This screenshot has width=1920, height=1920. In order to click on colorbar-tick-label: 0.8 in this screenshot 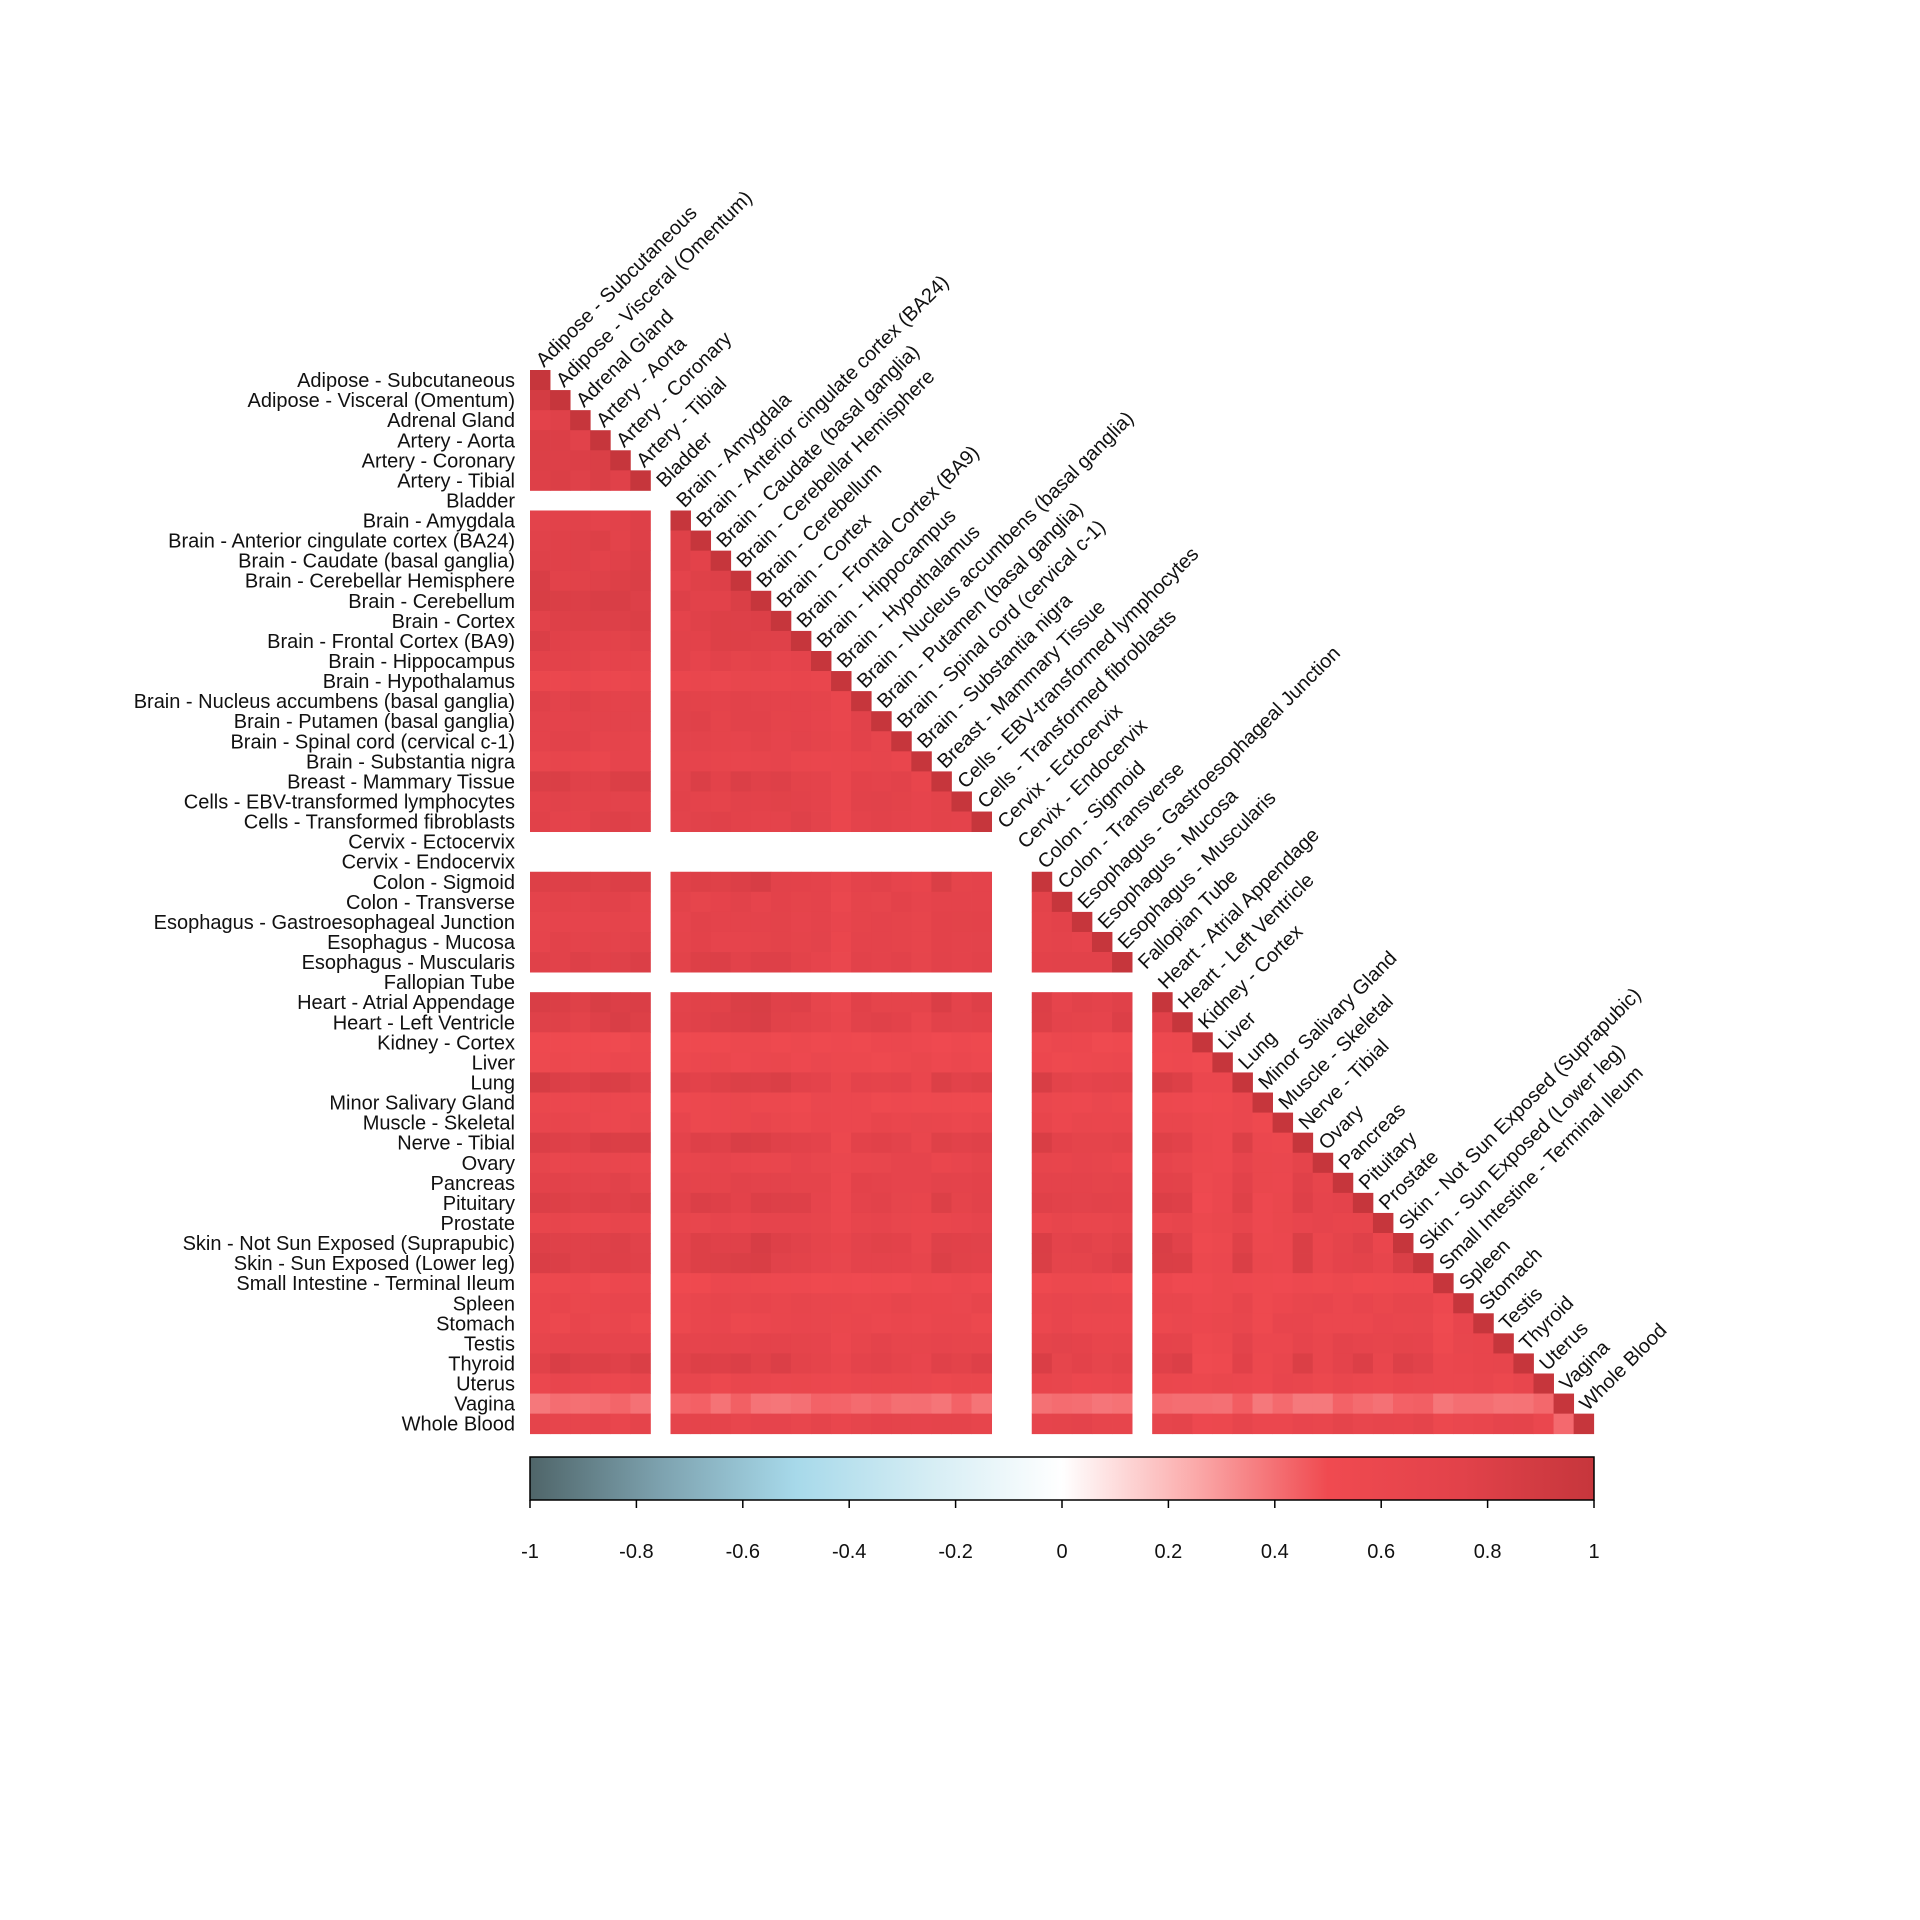, I will do `click(1488, 1552)`.